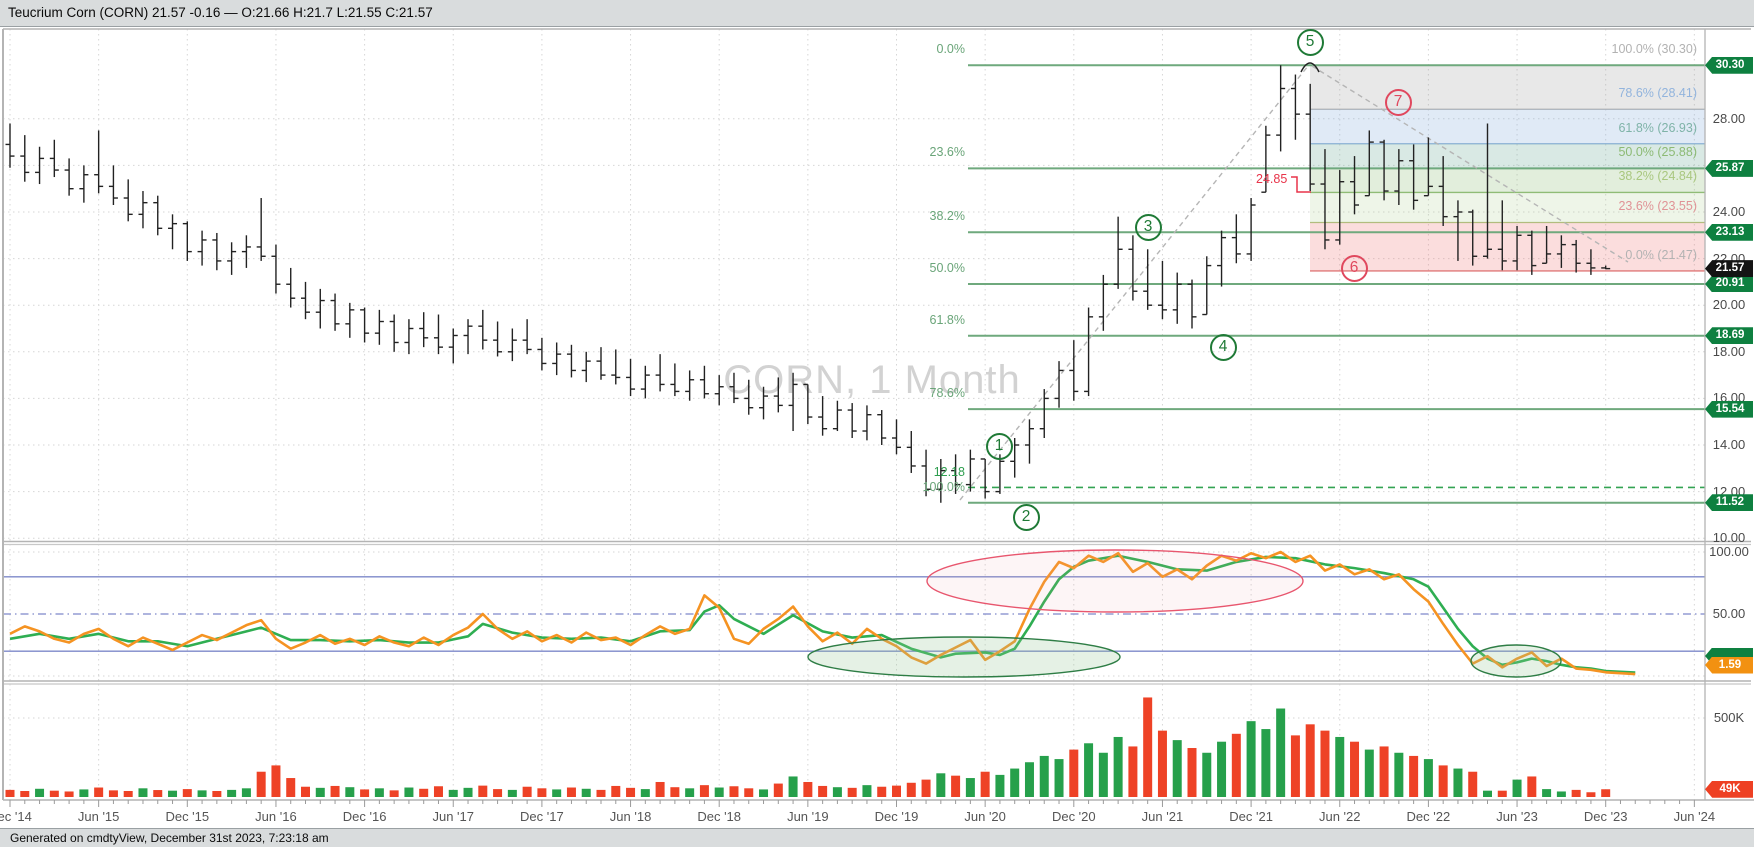  Describe the element at coordinates (947, 152) in the screenshot. I see `fib-left-label: 23.6%` at that location.